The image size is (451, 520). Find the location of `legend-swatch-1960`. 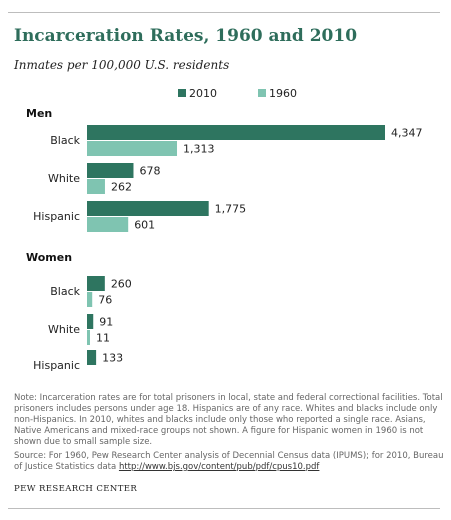

legend-swatch-1960 is located at coordinates (262, 93).